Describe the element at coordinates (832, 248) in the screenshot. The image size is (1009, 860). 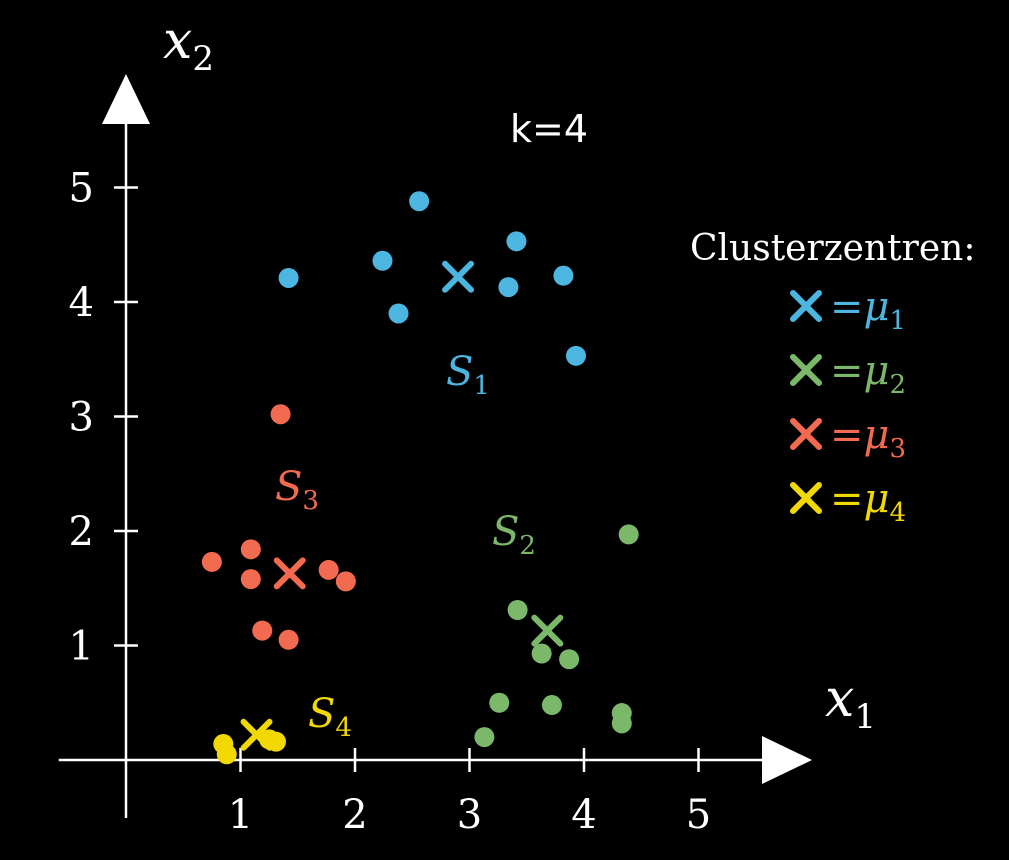
I see `legend-title: Clusterzentren:` at that location.